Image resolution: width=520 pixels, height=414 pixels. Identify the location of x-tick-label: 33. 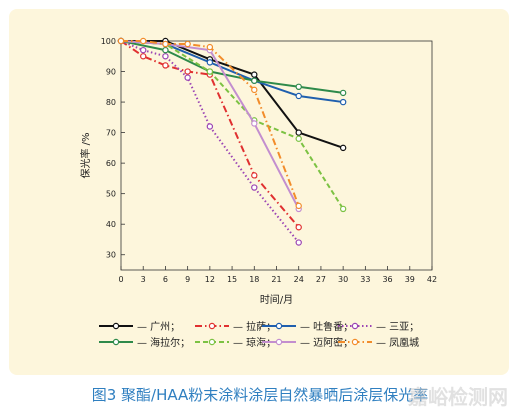
(365, 279).